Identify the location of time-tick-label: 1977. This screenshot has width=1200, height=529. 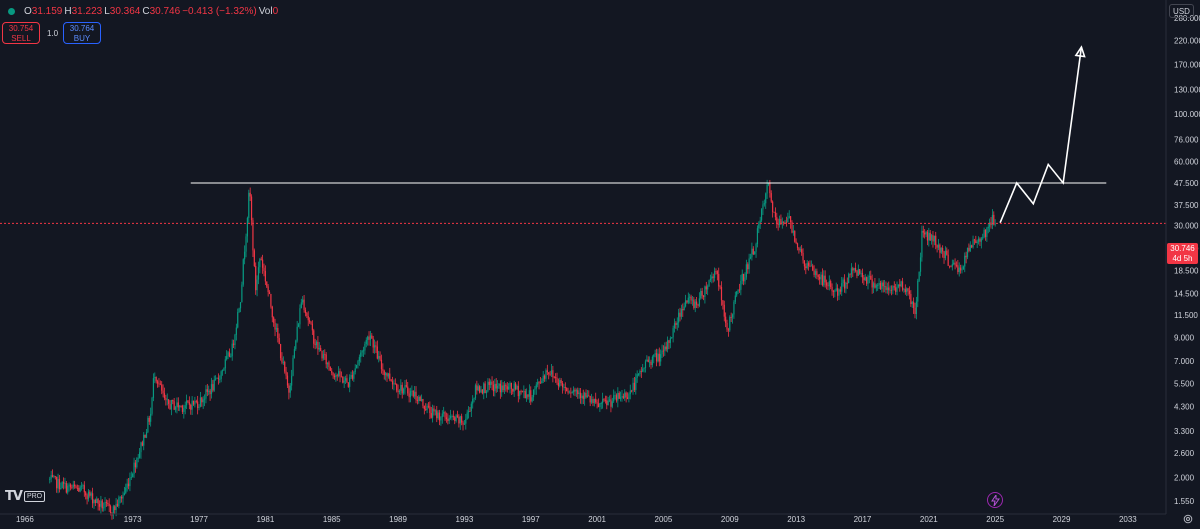
(199, 519).